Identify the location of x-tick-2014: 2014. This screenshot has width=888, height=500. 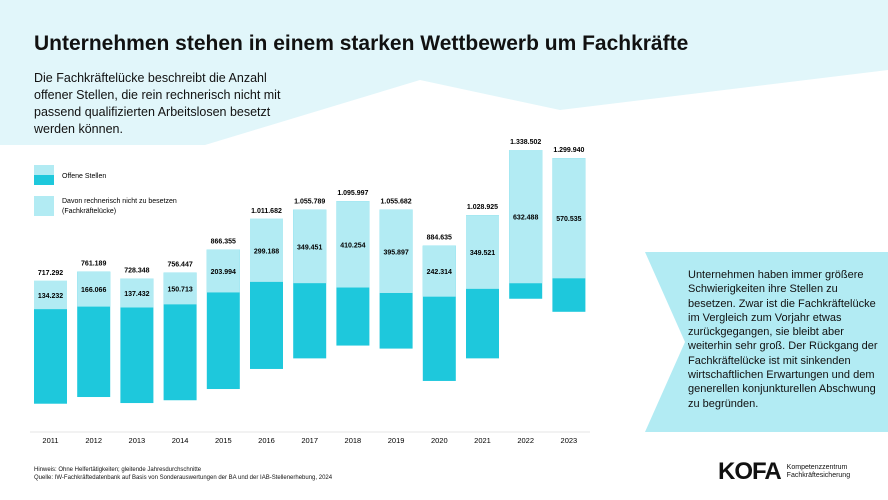
(180, 440).